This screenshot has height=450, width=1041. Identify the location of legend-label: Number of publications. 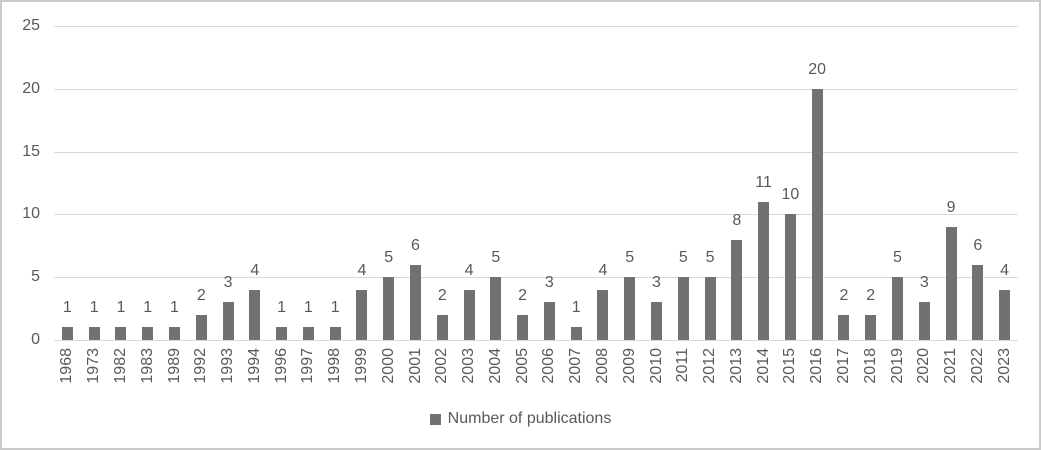
(529, 418).